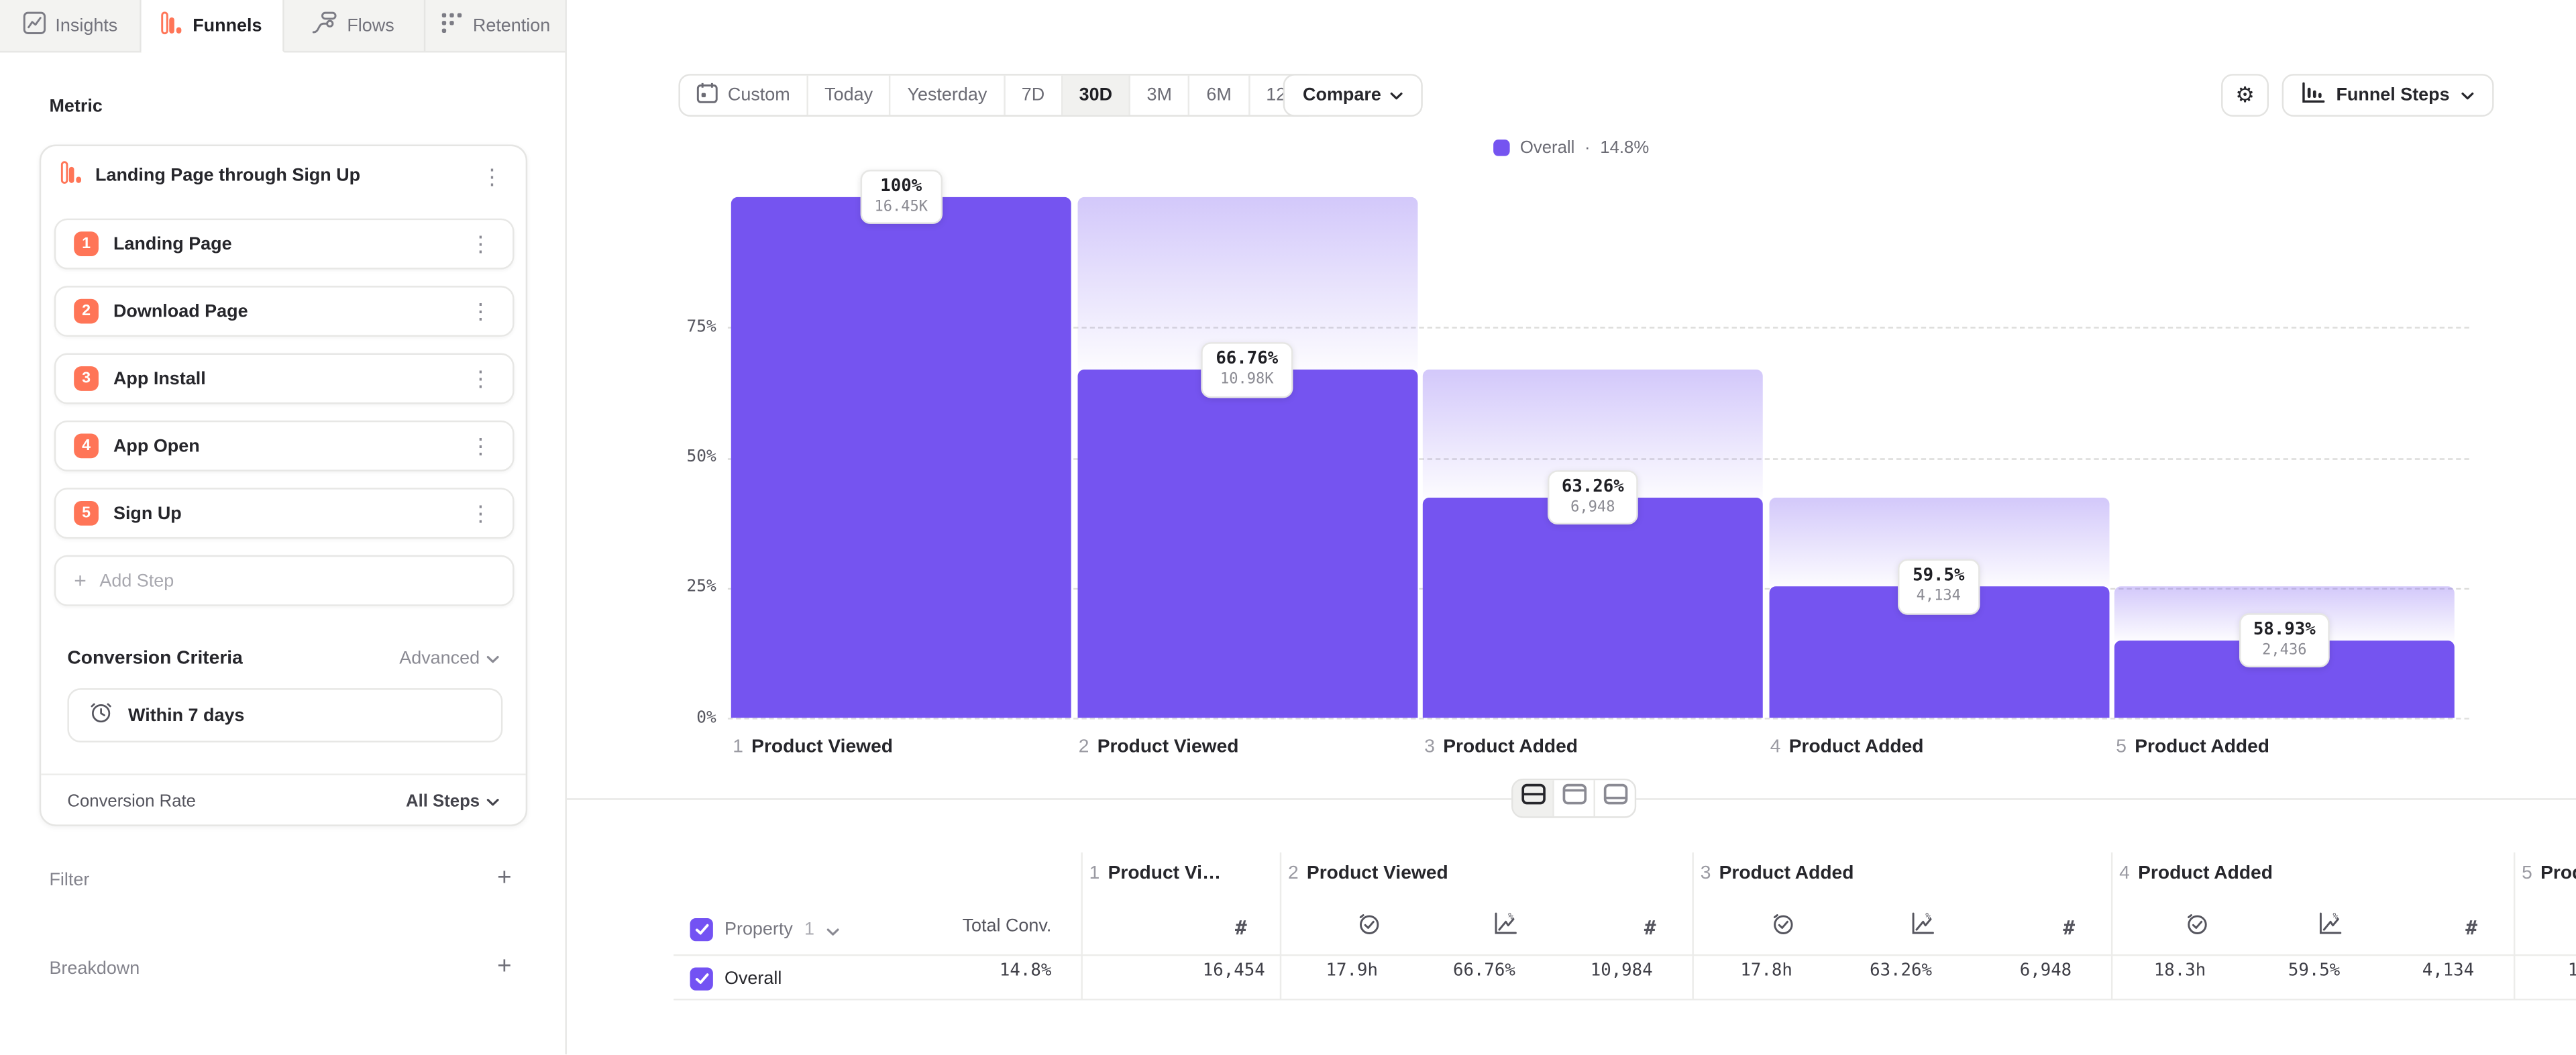  Describe the element at coordinates (701, 930) in the screenshot. I see `property-checkbox` at that location.